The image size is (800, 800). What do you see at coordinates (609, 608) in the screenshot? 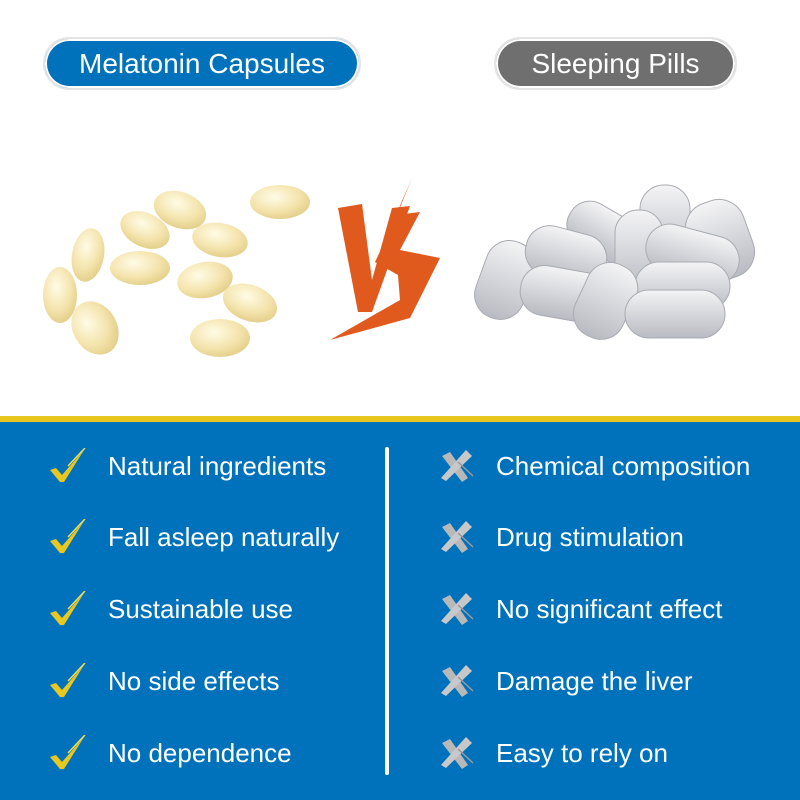
I see `item-text: No significant effect` at bounding box center [609, 608].